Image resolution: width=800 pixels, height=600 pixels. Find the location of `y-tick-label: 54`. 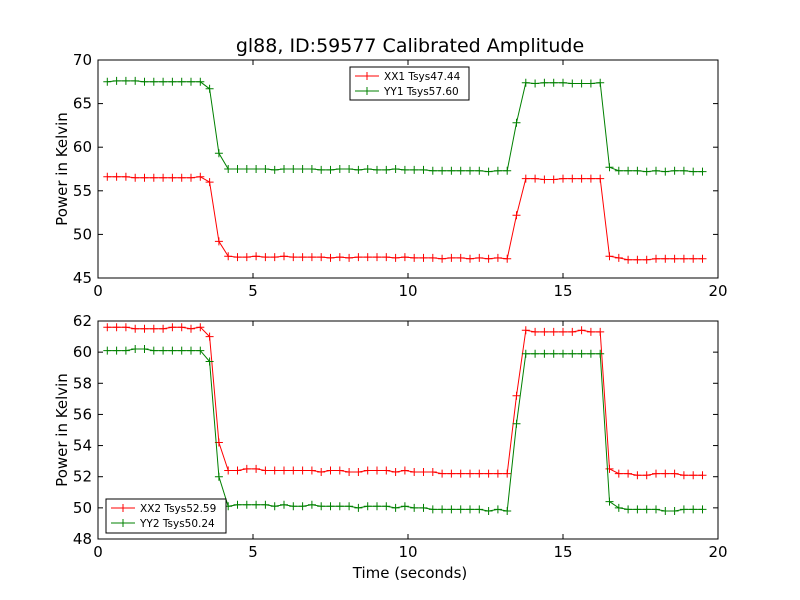

y-tick-label: 54 is located at coordinates (82, 446).